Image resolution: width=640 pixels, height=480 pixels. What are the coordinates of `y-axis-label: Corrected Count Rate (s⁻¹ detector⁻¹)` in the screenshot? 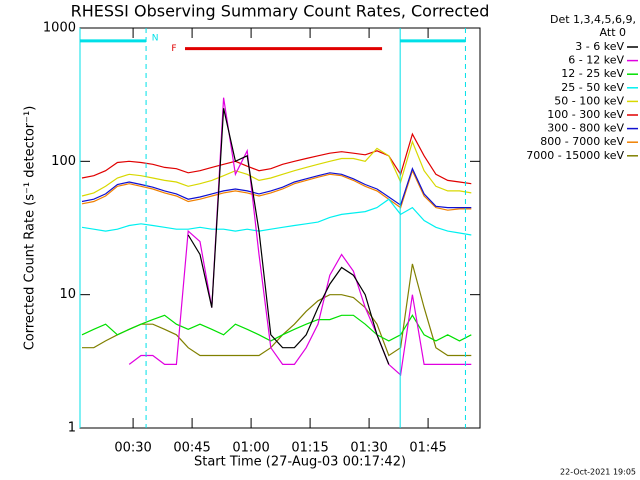 It's located at (30, 228).